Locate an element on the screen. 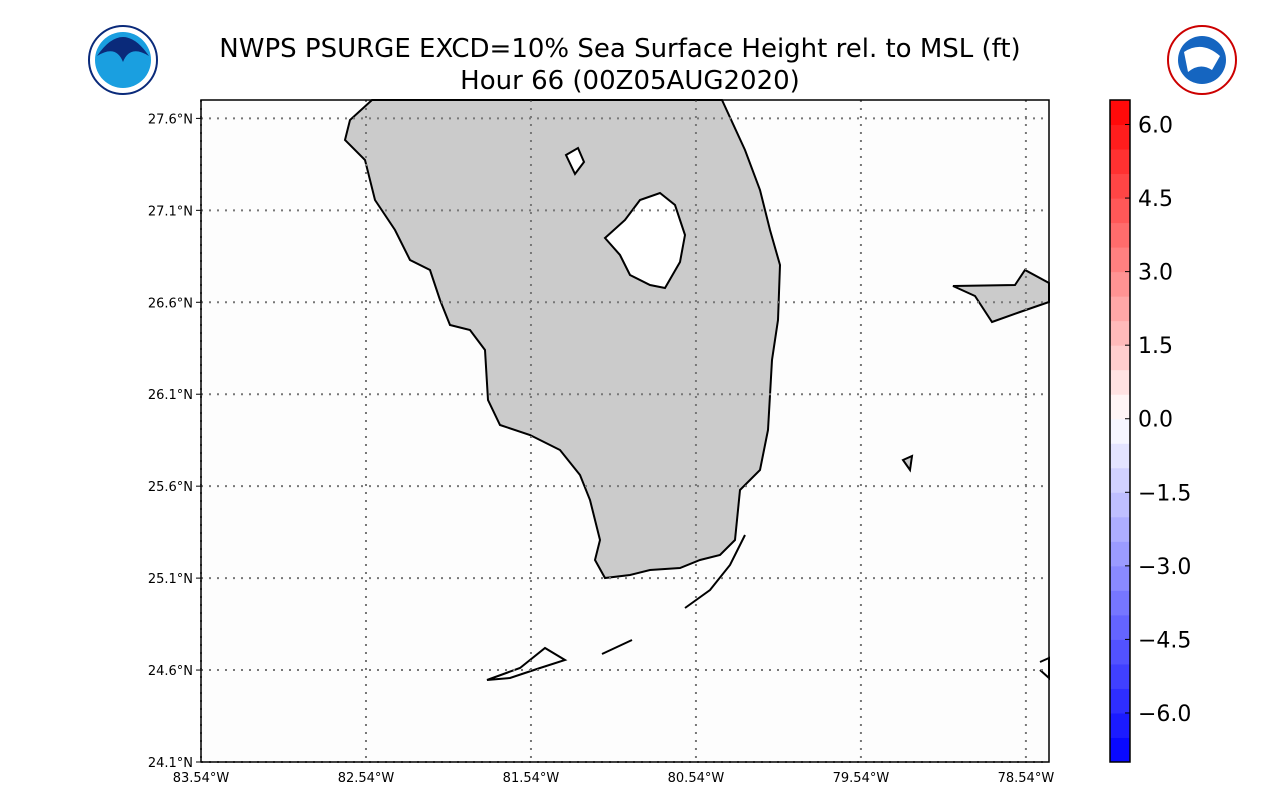  y-tick-label: 26.6°N is located at coordinates (170, 303).